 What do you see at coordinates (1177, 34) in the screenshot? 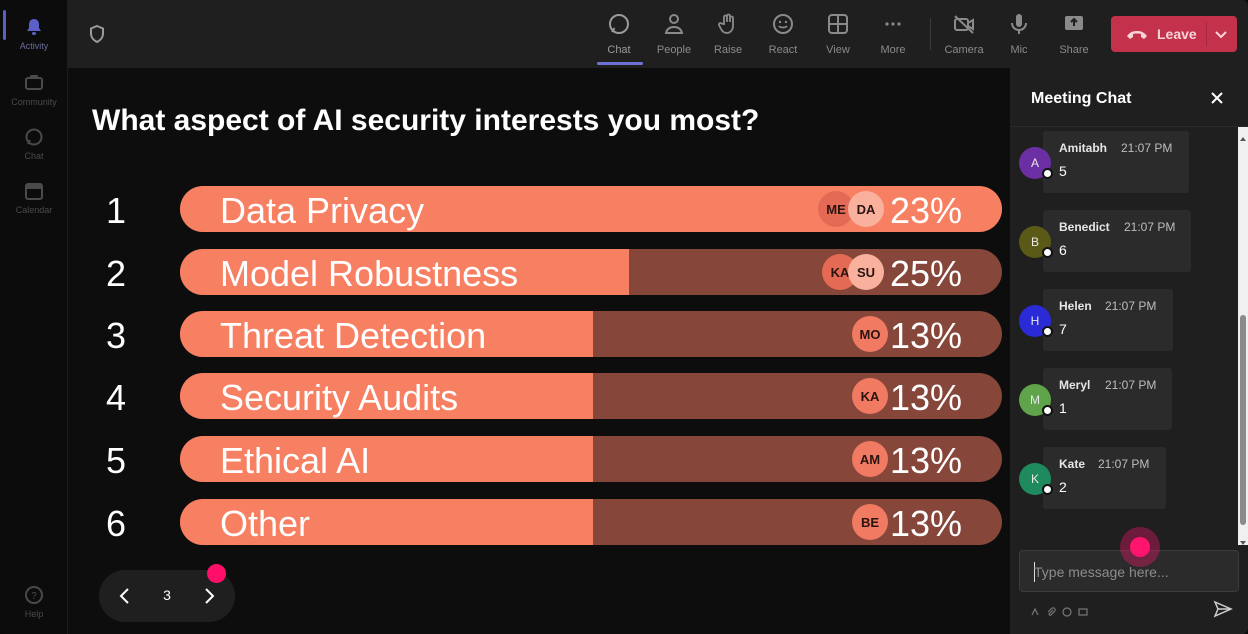
I see `leave-label: Leave` at bounding box center [1177, 34].